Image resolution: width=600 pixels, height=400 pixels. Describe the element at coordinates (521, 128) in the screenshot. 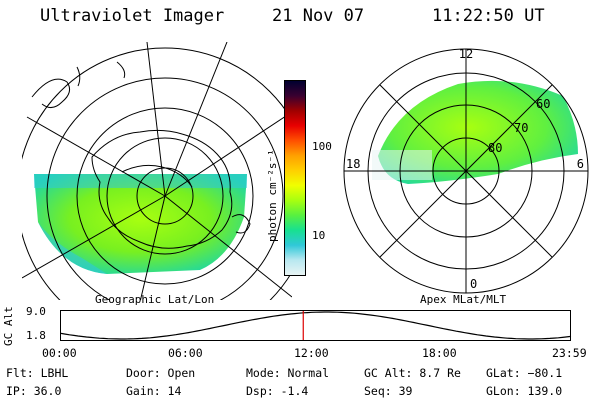

I see `mlat-label-70: 70` at that location.